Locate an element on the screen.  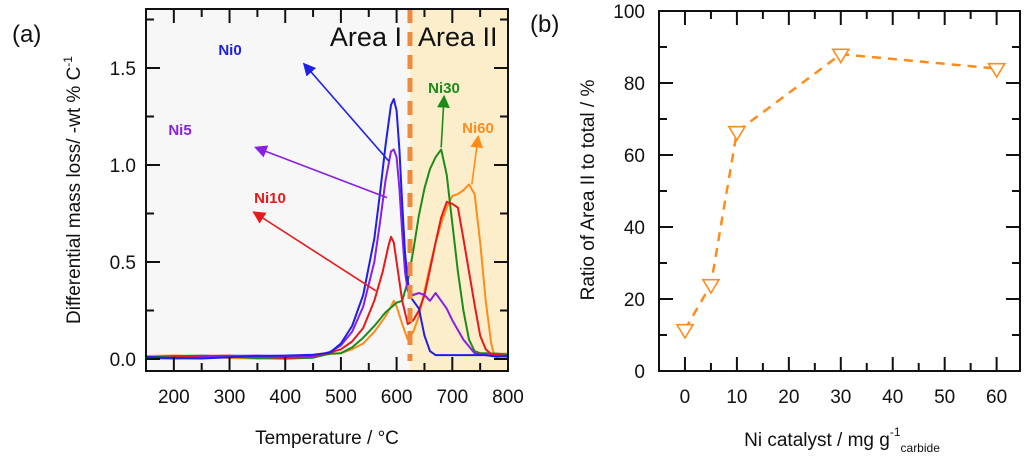
x-tick-label: 20 is located at coordinates (788, 397).